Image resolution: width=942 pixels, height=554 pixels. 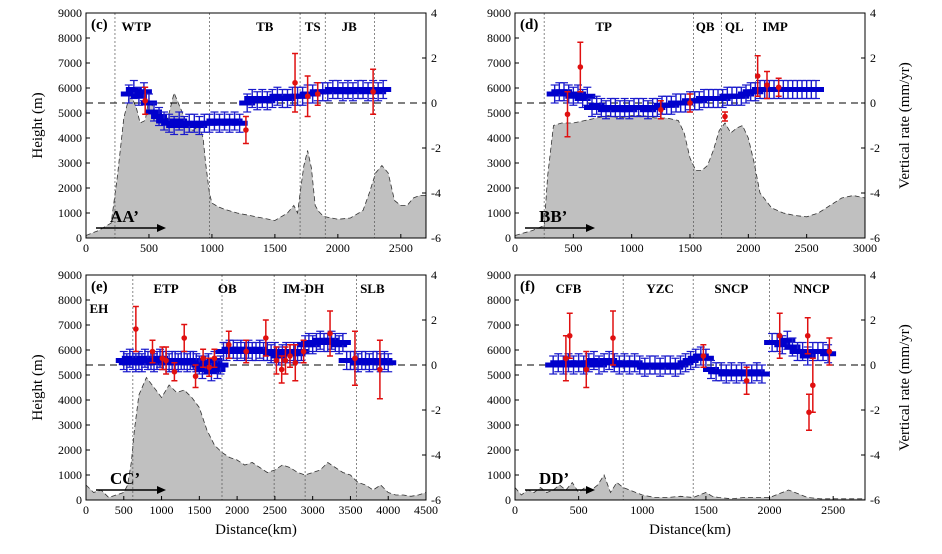 I want to click on profile-label: BB’, so click(x=553, y=216).